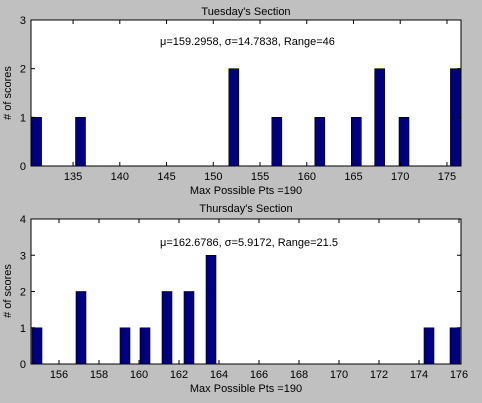  I want to click on x-tick-label: 156, so click(59, 375).